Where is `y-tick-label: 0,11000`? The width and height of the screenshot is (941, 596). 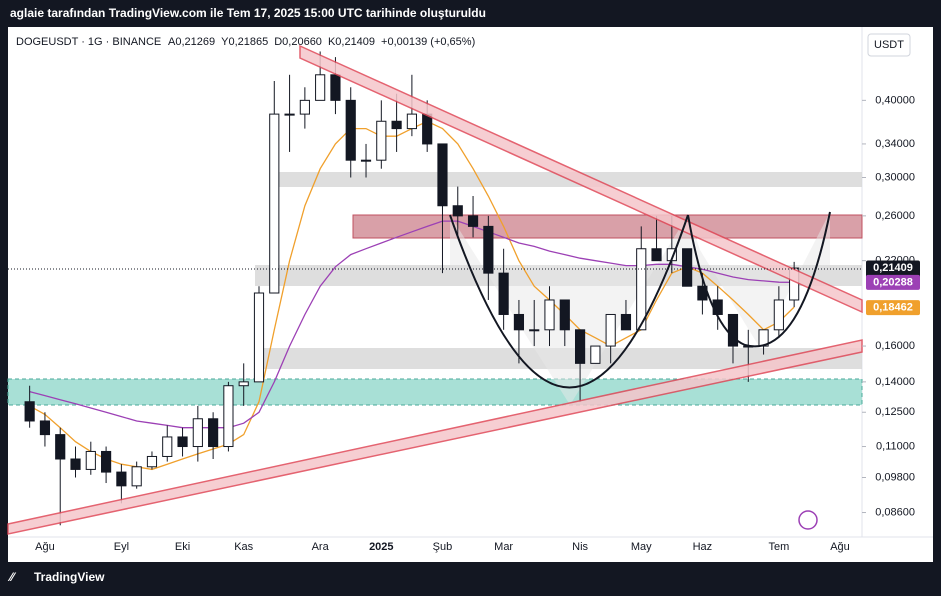 y-tick-label: 0,11000 is located at coordinates (895, 446).